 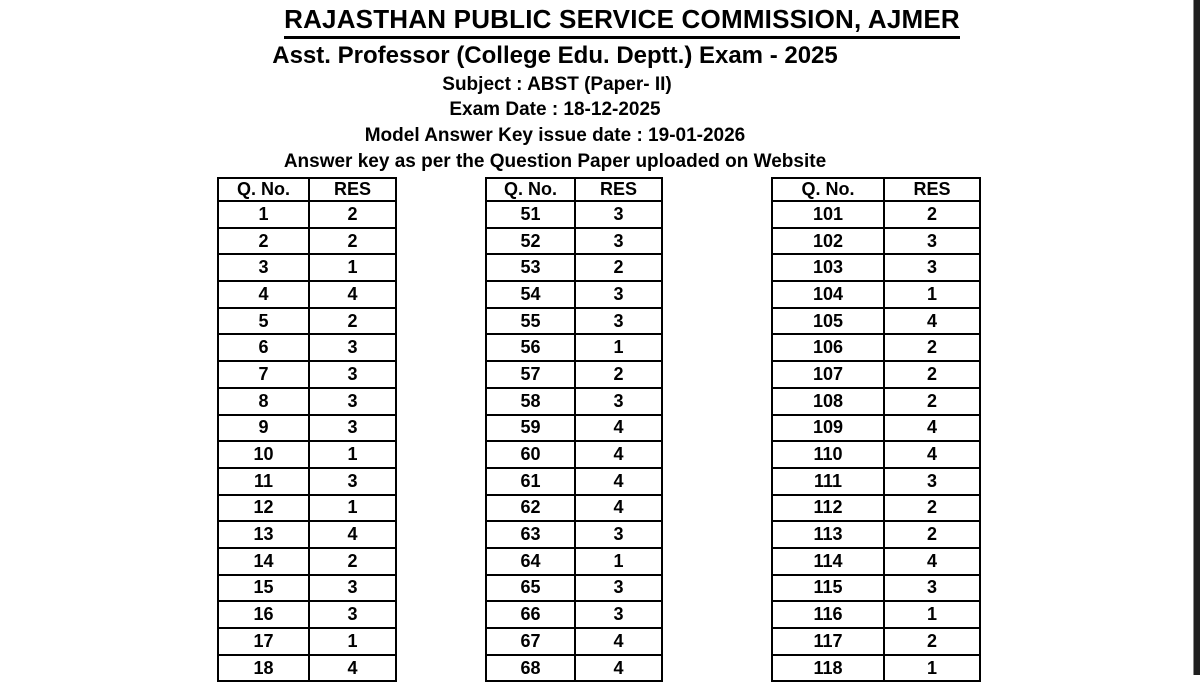 I want to click on question-number-cell: 102, so click(x=828, y=241).